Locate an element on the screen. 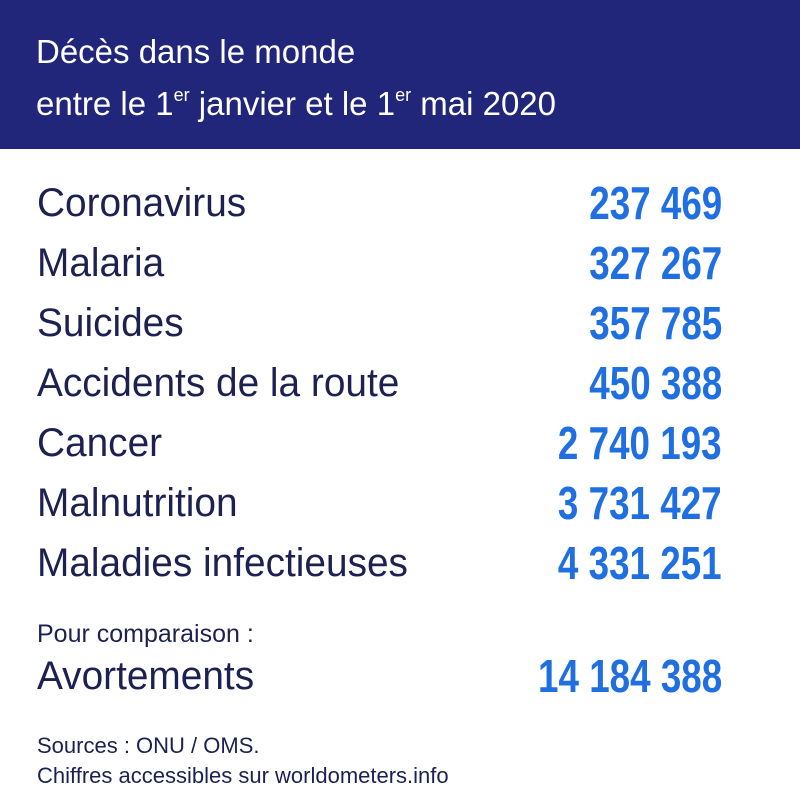 Image resolution: width=800 pixels, height=800 pixels. table-row: Suicides 357 785 is located at coordinates (400, 323).